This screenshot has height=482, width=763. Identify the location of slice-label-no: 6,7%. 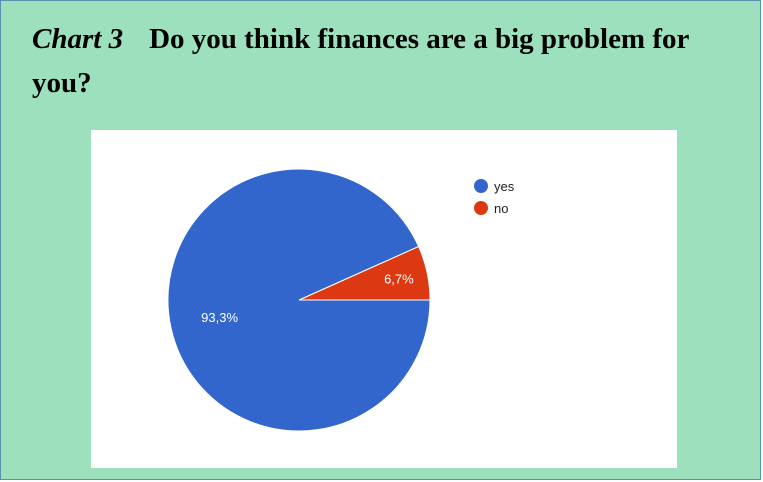
(399, 279).